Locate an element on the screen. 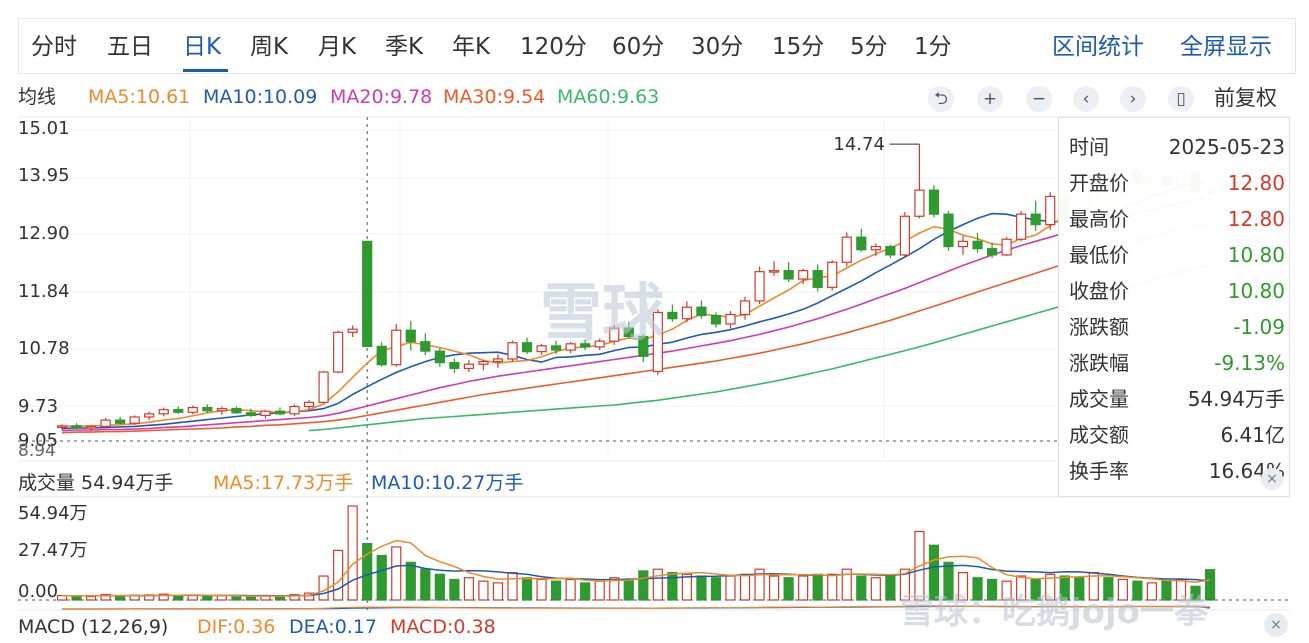 This screenshot has height=643, width=1309. info-row: 成交额 6.41亿 is located at coordinates (1177, 435).